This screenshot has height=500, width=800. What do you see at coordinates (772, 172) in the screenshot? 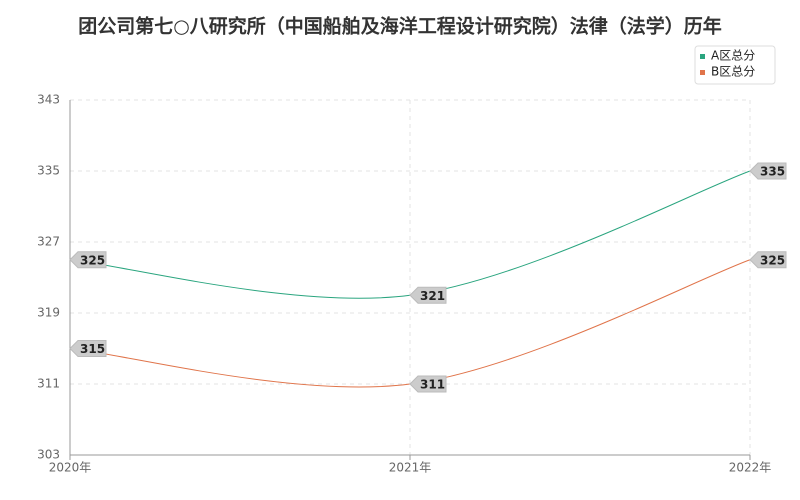
I see `data-label: 335` at bounding box center [772, 172].